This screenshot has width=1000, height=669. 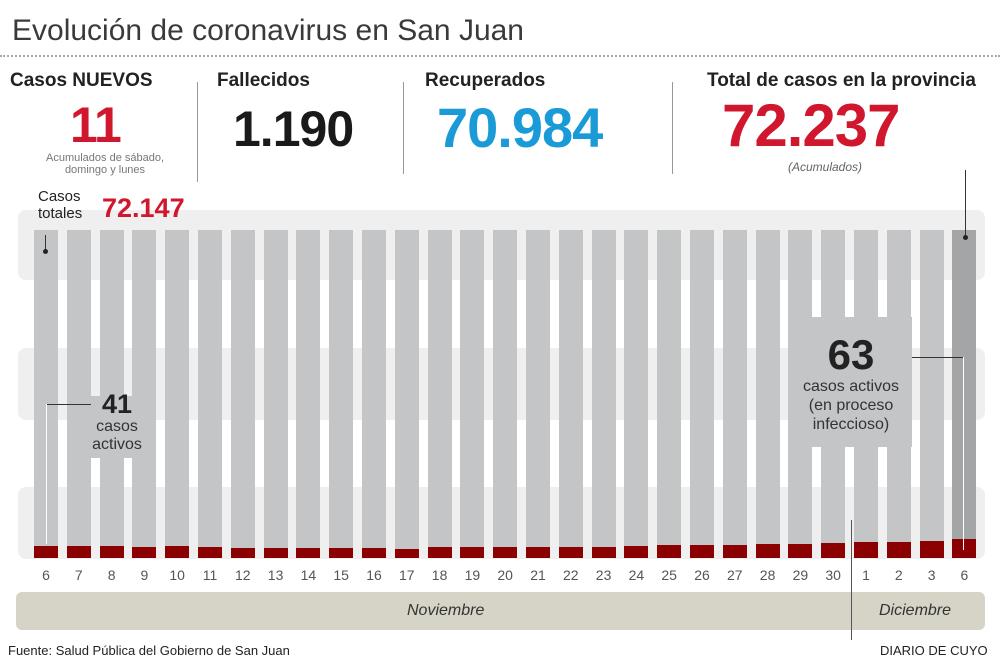 I want to click on x-tick-label: 16, so click(x=374, y=575).